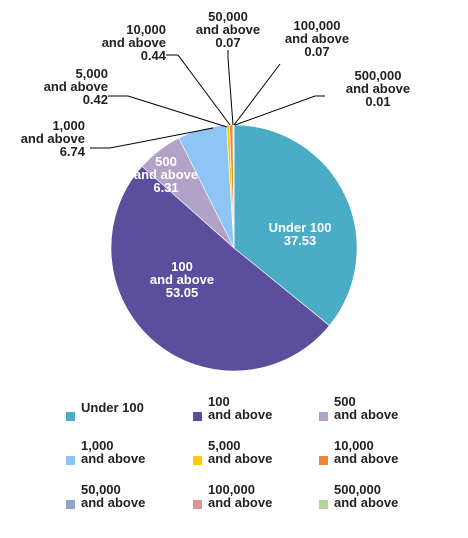  What do you see at coordinates (240, 408) in the screenshot?
I see `legend-label-2: 100 and above` at bounding box center [240, 408].